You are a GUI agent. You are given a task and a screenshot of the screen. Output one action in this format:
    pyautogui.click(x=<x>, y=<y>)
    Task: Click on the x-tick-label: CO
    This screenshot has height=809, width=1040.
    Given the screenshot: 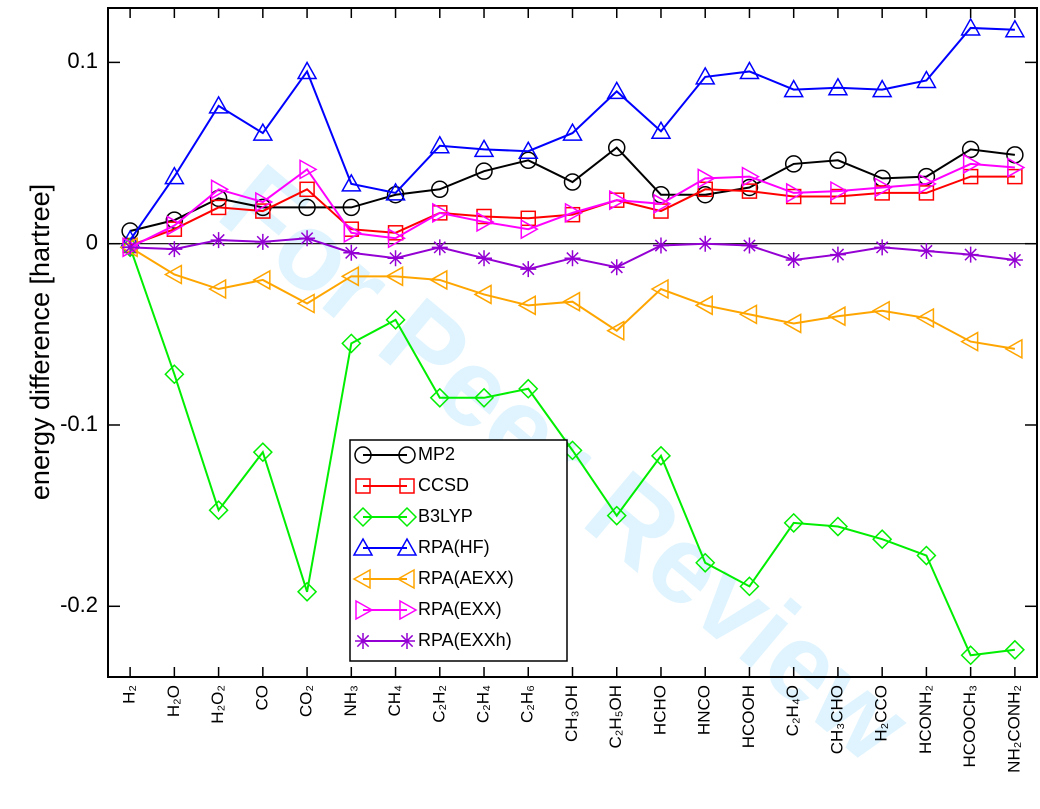 What is the action you would take?
    pyautogui.click(x=261, y=698)
    